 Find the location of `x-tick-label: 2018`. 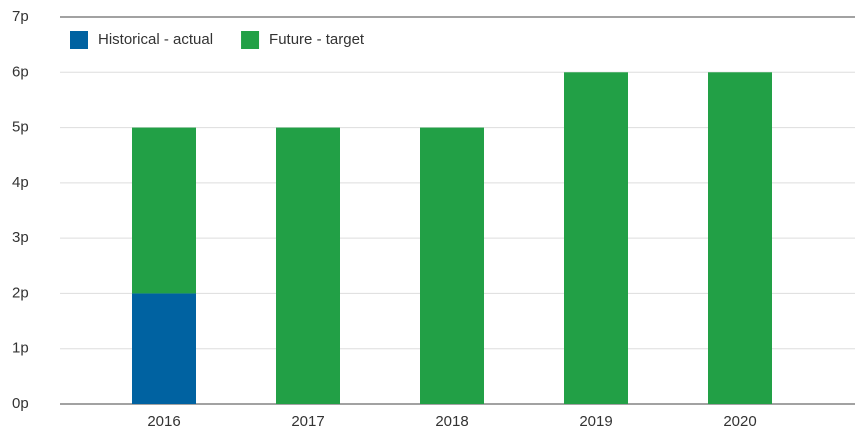

x-tick-label: 2018 is located at coordinates (451, 421).